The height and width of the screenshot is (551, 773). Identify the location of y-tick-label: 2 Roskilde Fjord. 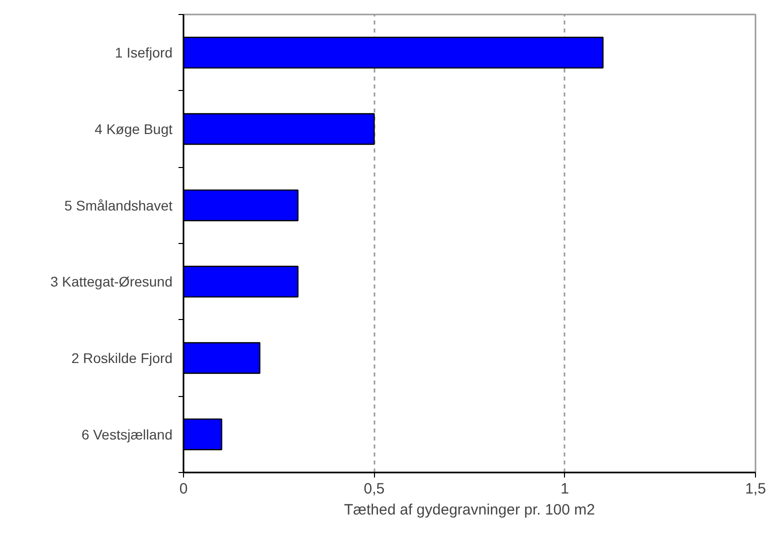
(122, 358).